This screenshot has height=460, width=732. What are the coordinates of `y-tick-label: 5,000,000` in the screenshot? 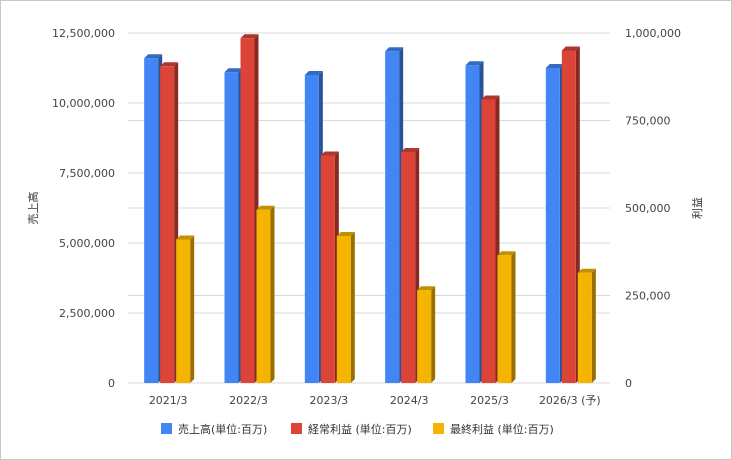 It's located at (87, 243).